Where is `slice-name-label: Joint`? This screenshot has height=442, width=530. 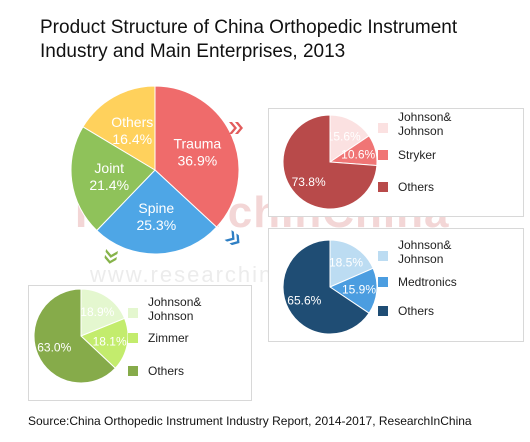
slice-name-label: Joint is located at coordinates (109, 168).